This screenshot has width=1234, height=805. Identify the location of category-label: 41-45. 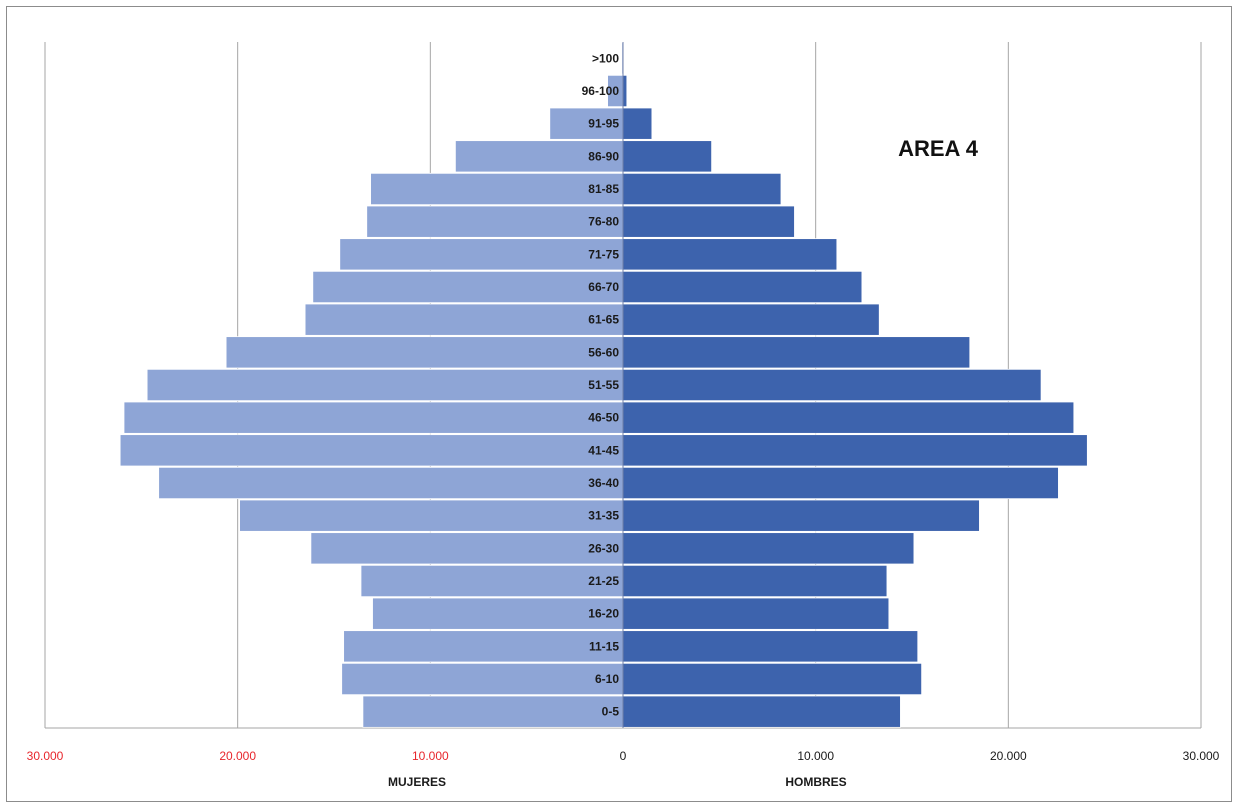
(603, 450).